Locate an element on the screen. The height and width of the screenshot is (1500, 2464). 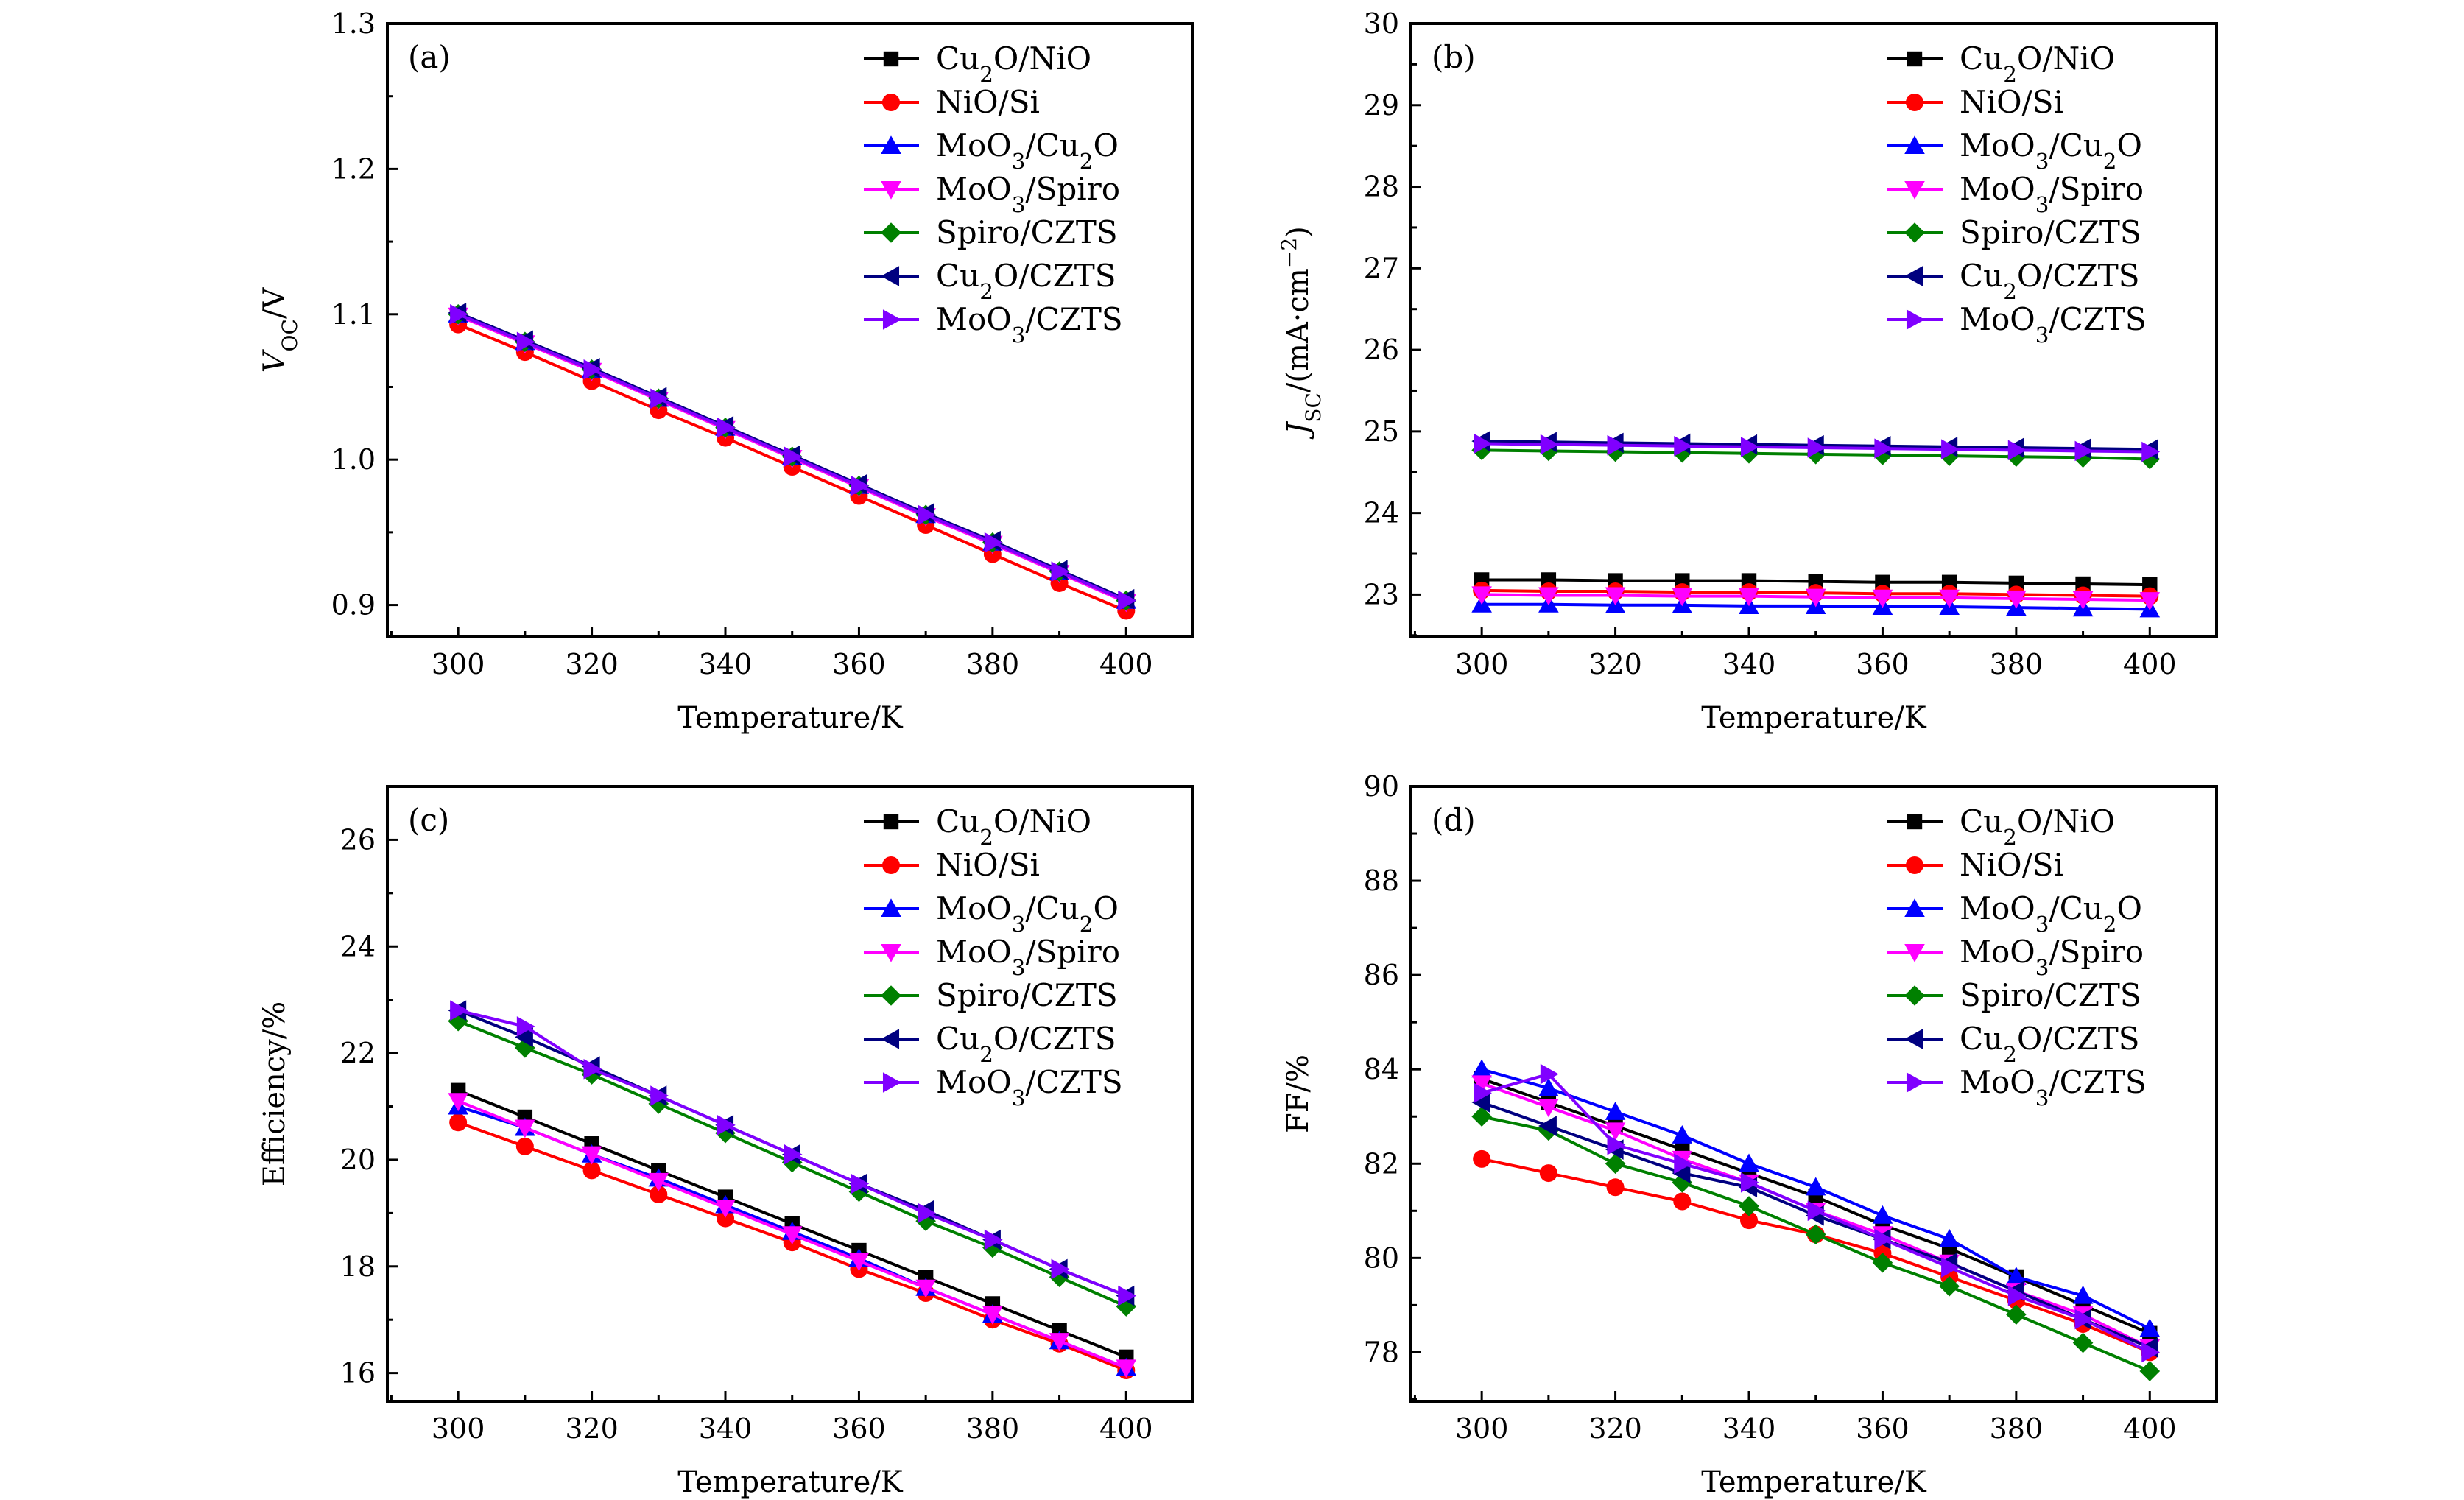
y-label-main: Efficiency/% is located at coordinates (275, 1094).